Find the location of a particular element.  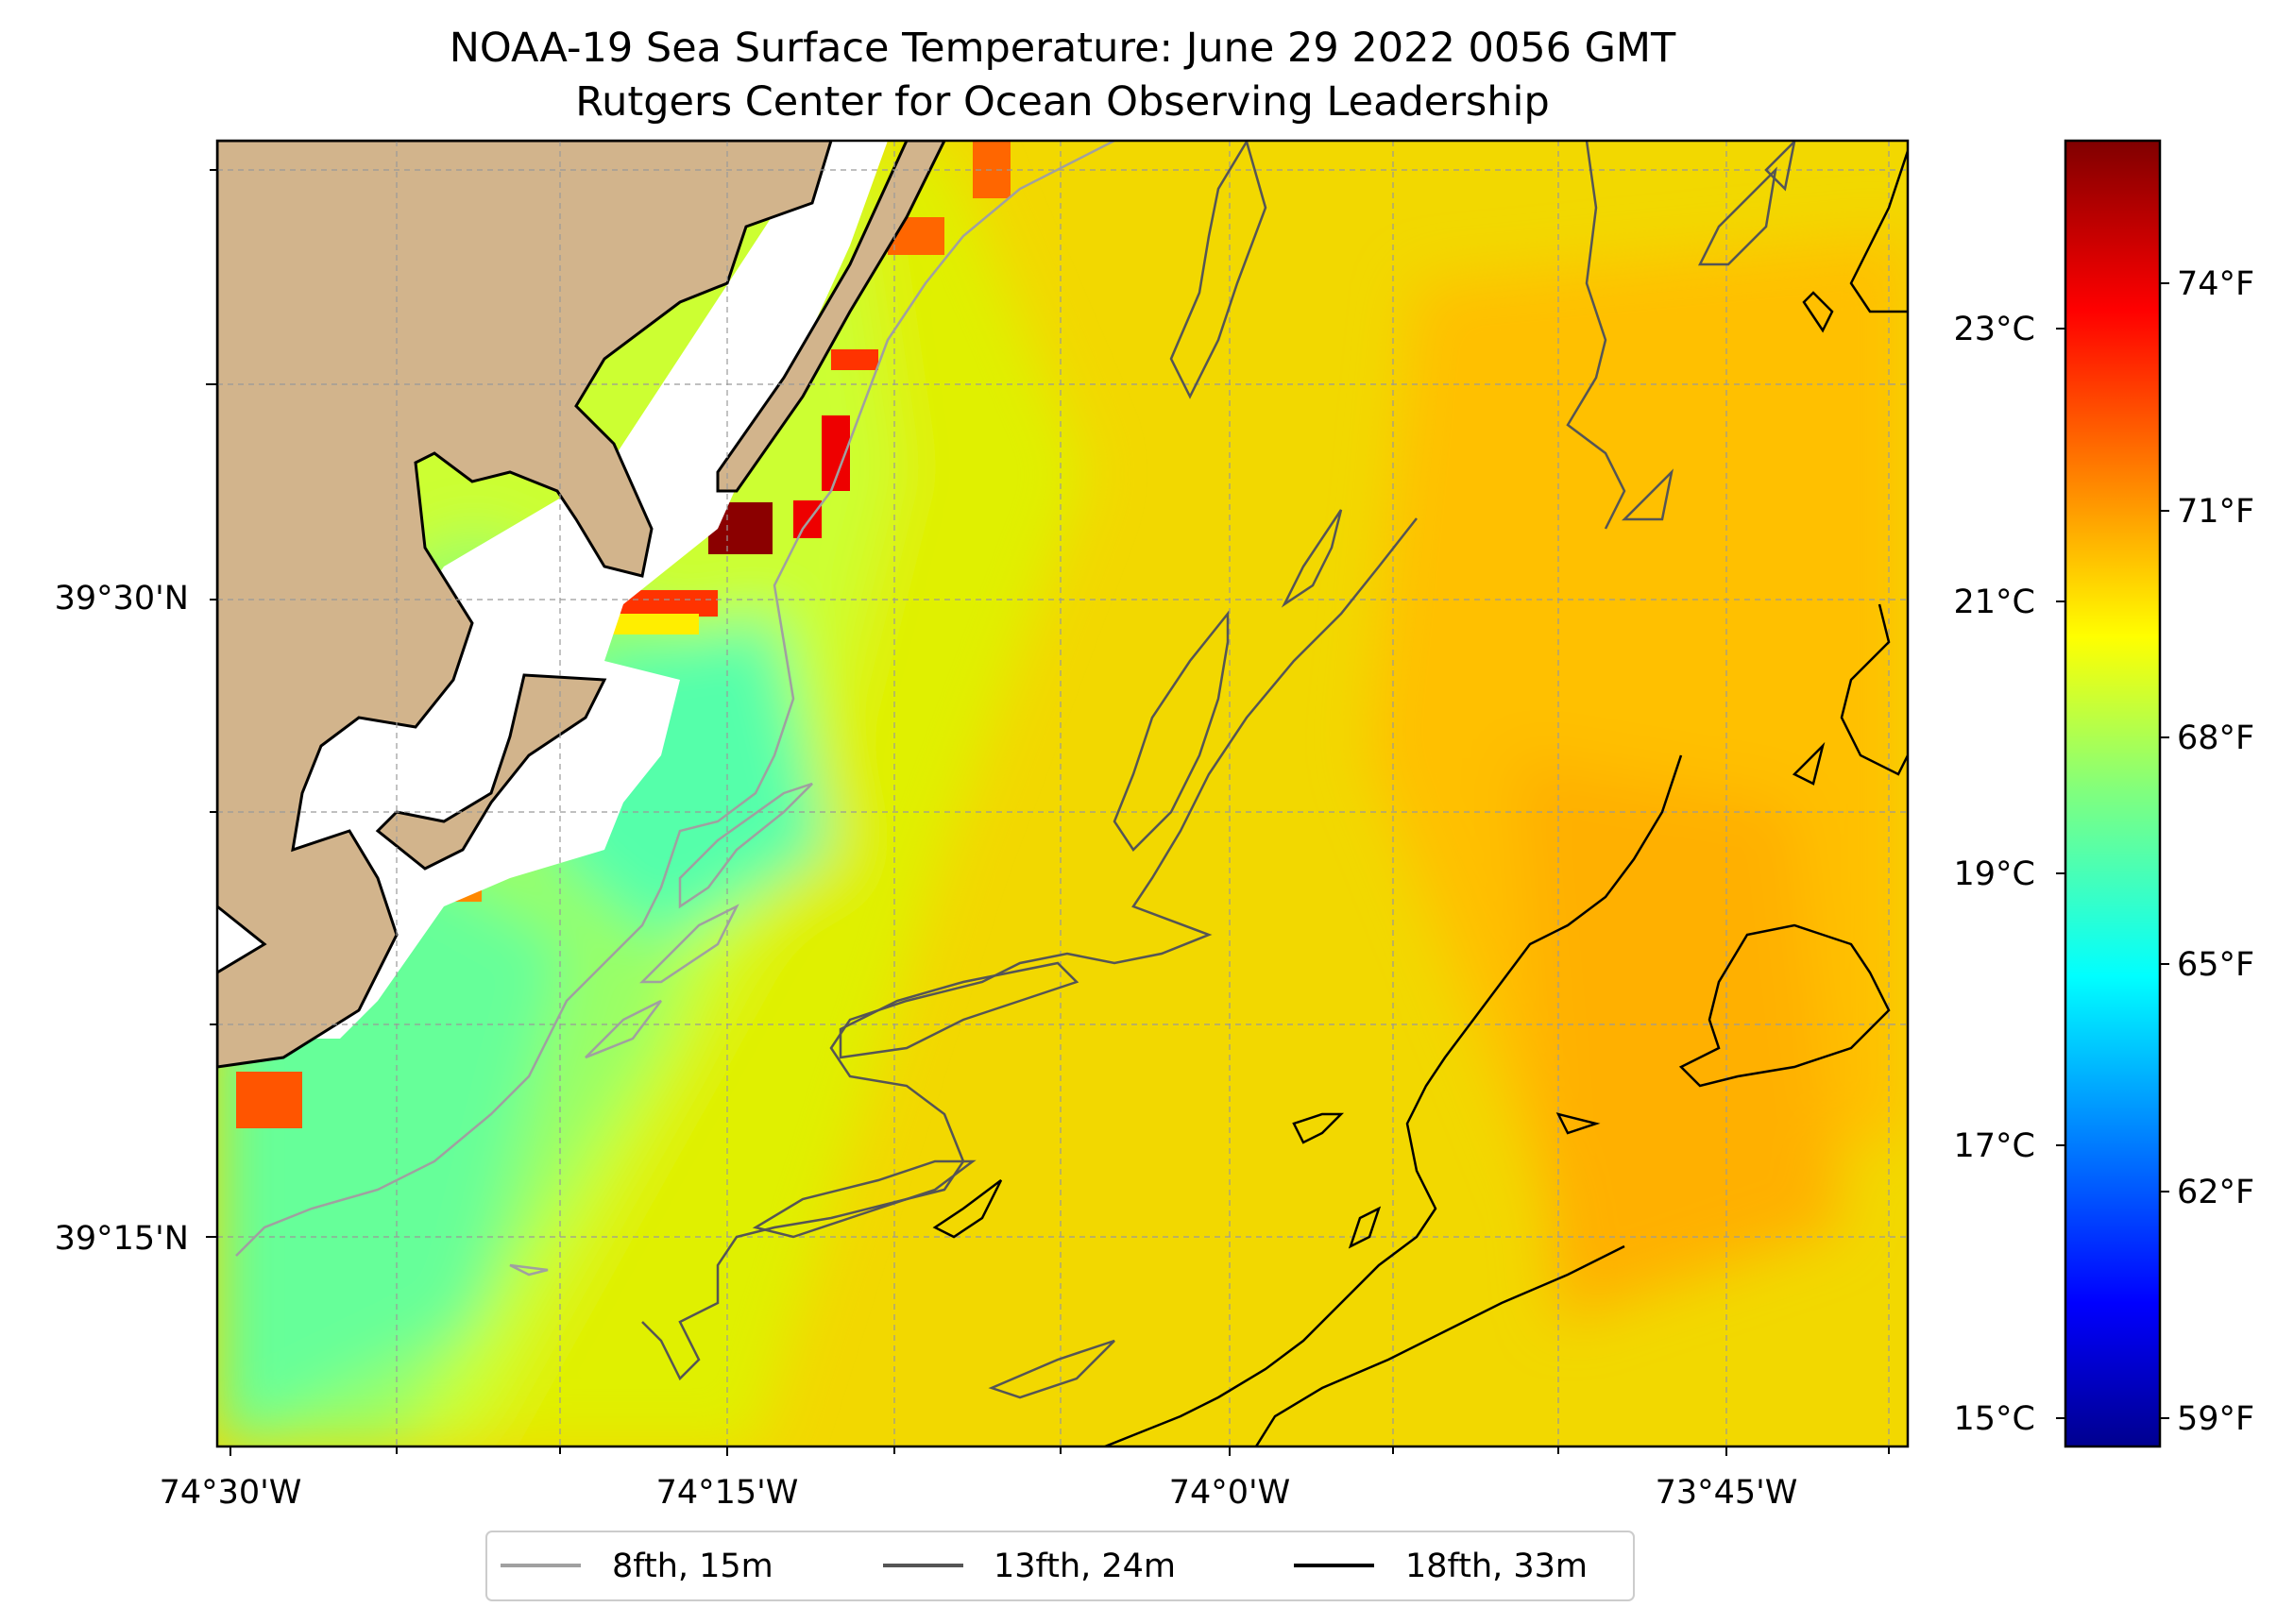

celsius-tick-label: 23°C is located at coordinates (1994, 329).